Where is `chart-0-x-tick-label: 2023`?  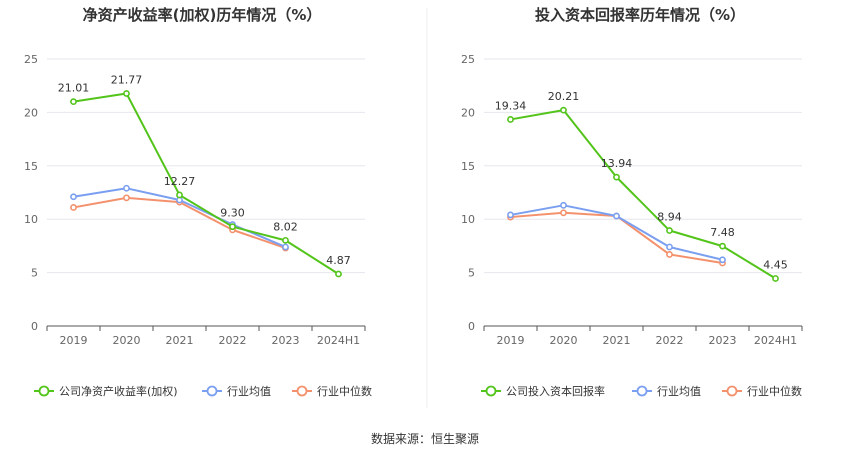
chart-0-x-tick-label: 2023 is located at coordinates (286, 340).